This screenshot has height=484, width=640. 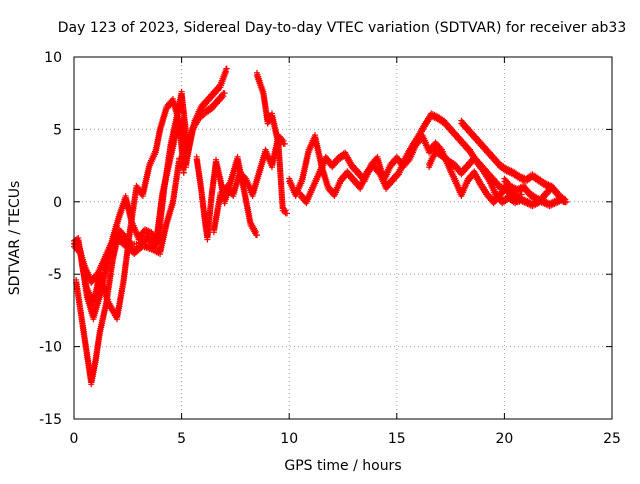 What do you see at coordinates (50, 348) in the screenshot?
I see `y-tick-label: -10` at bounding box center [50, 348].